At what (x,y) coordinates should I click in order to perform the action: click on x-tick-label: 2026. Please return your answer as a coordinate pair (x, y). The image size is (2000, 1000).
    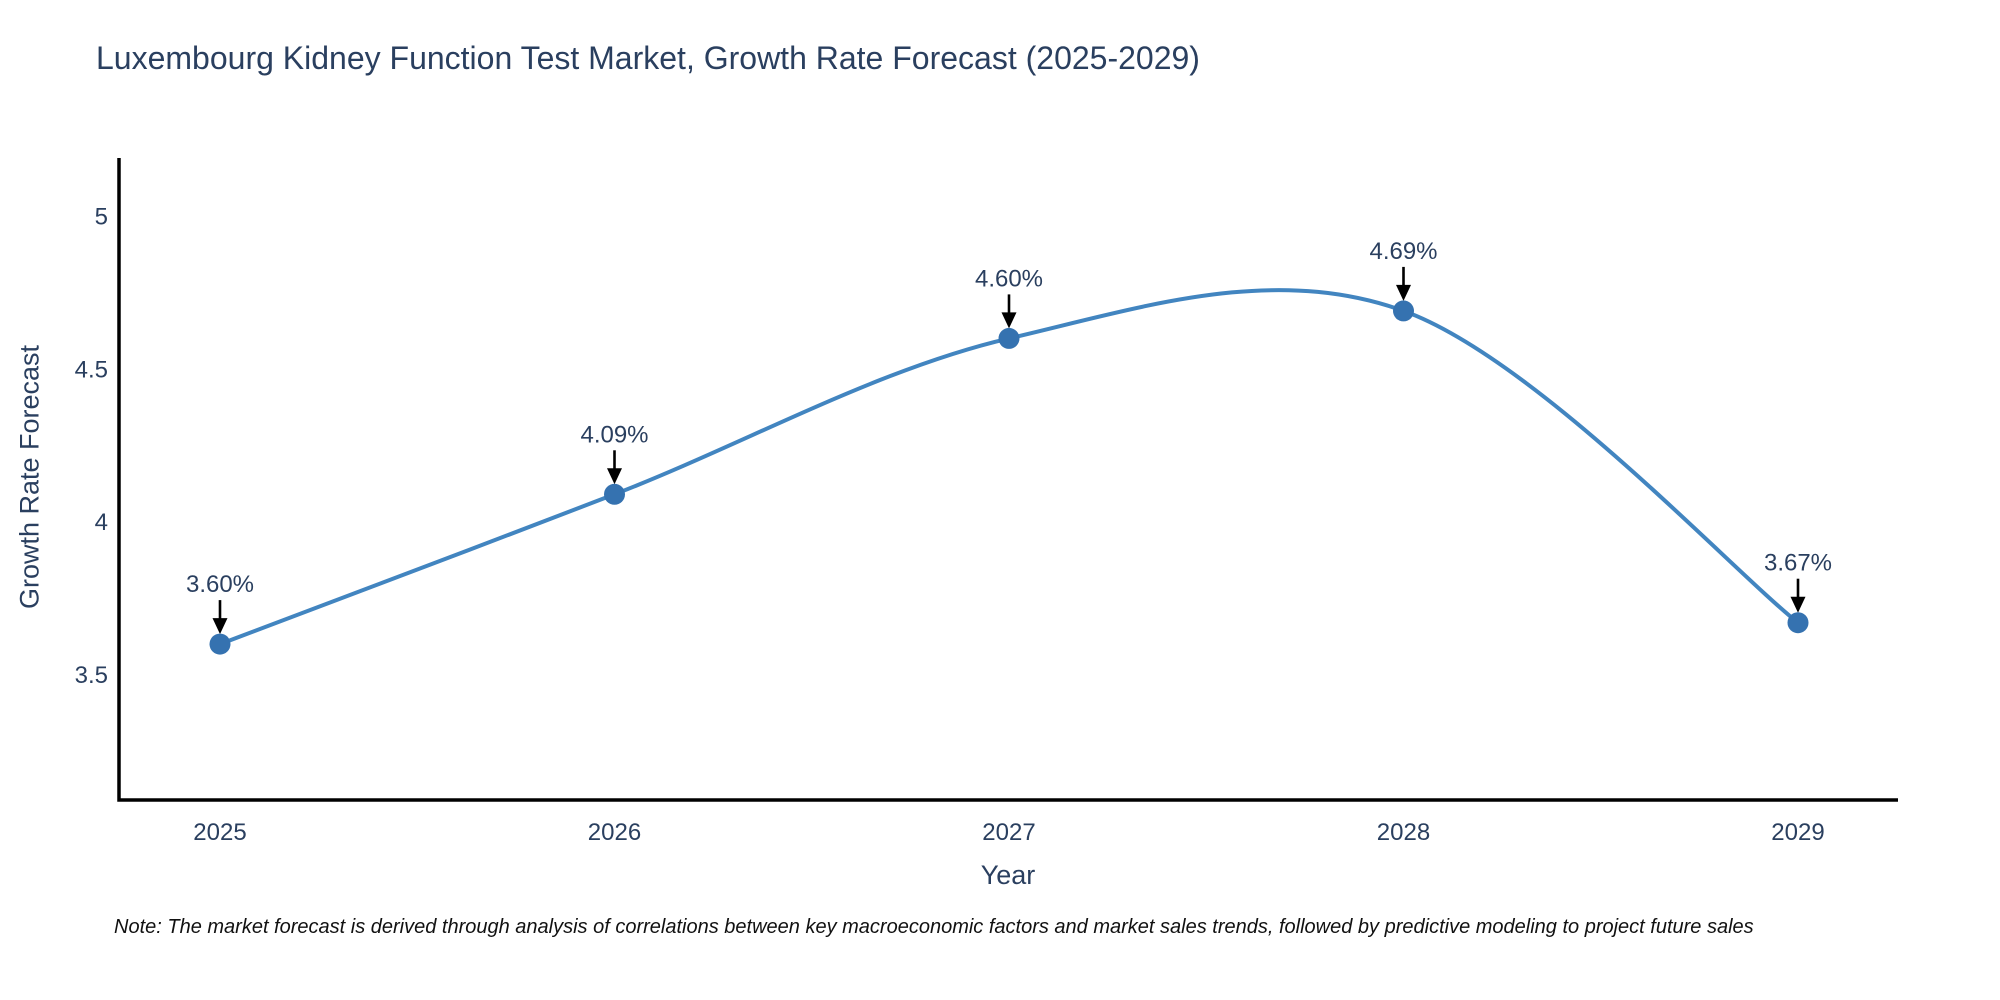
    Looking at the image, I should click on (614, 832).